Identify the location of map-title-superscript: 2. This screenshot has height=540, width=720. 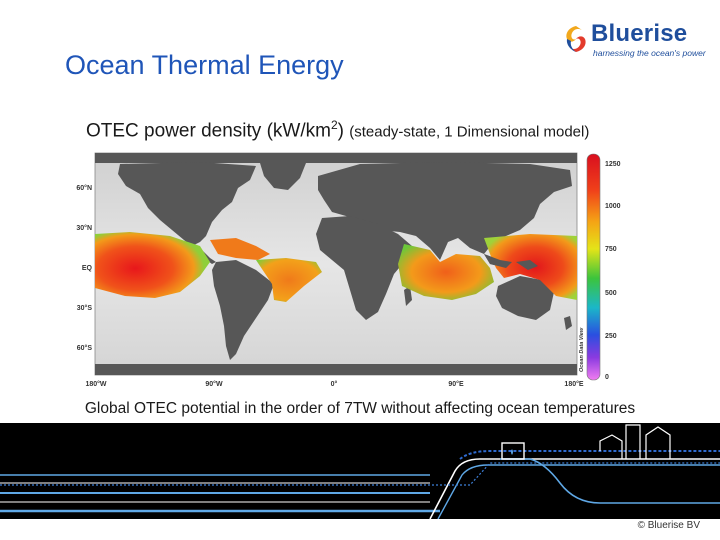
(334, 125).